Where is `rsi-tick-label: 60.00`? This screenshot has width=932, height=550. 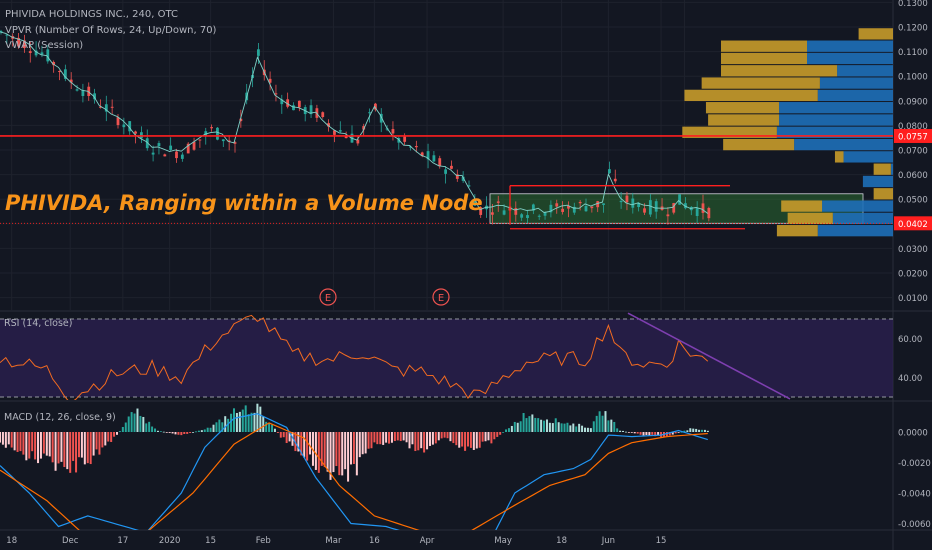
rsi-tick-label: 60.00 is located at coordinates (910, 340).